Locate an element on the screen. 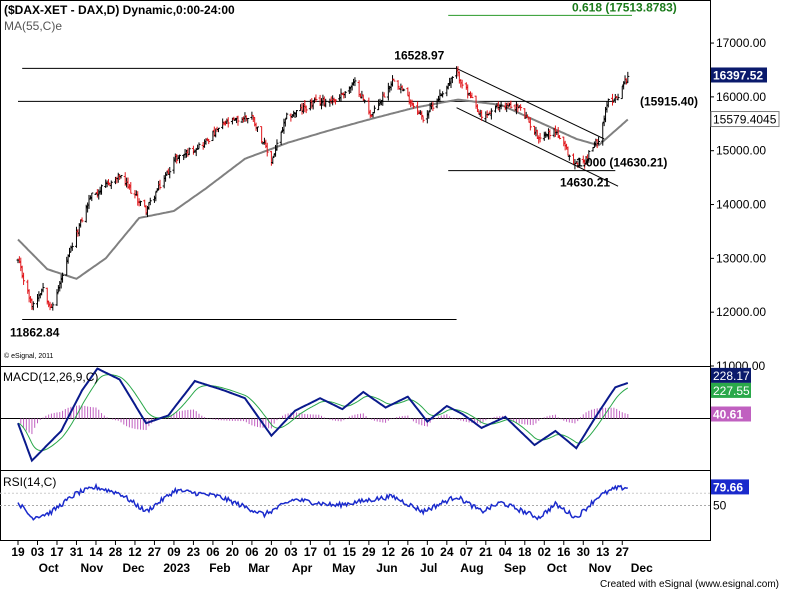 This screenshot has height=591, width=785. month-label: Apr is located at coordinates (302, 568).